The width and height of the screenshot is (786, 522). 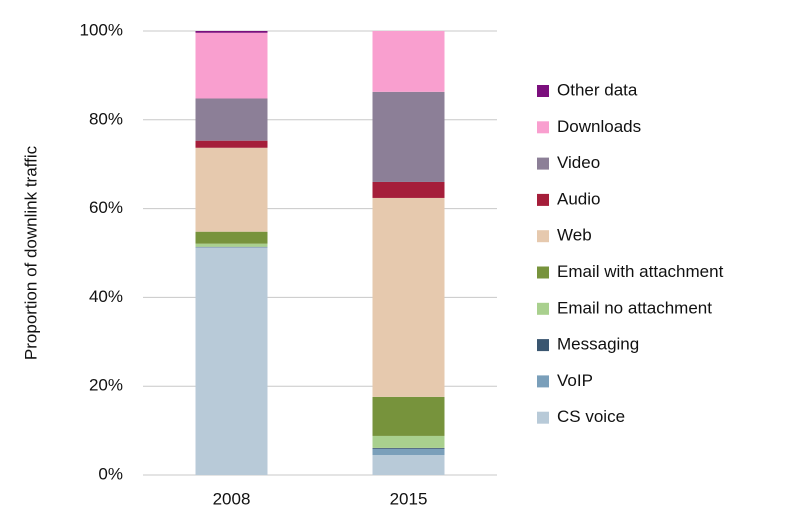 What do you see at coordinates (591, 416) in the screenshot?
I see `legend-label: CS voice` at bounding box center [591, 416].